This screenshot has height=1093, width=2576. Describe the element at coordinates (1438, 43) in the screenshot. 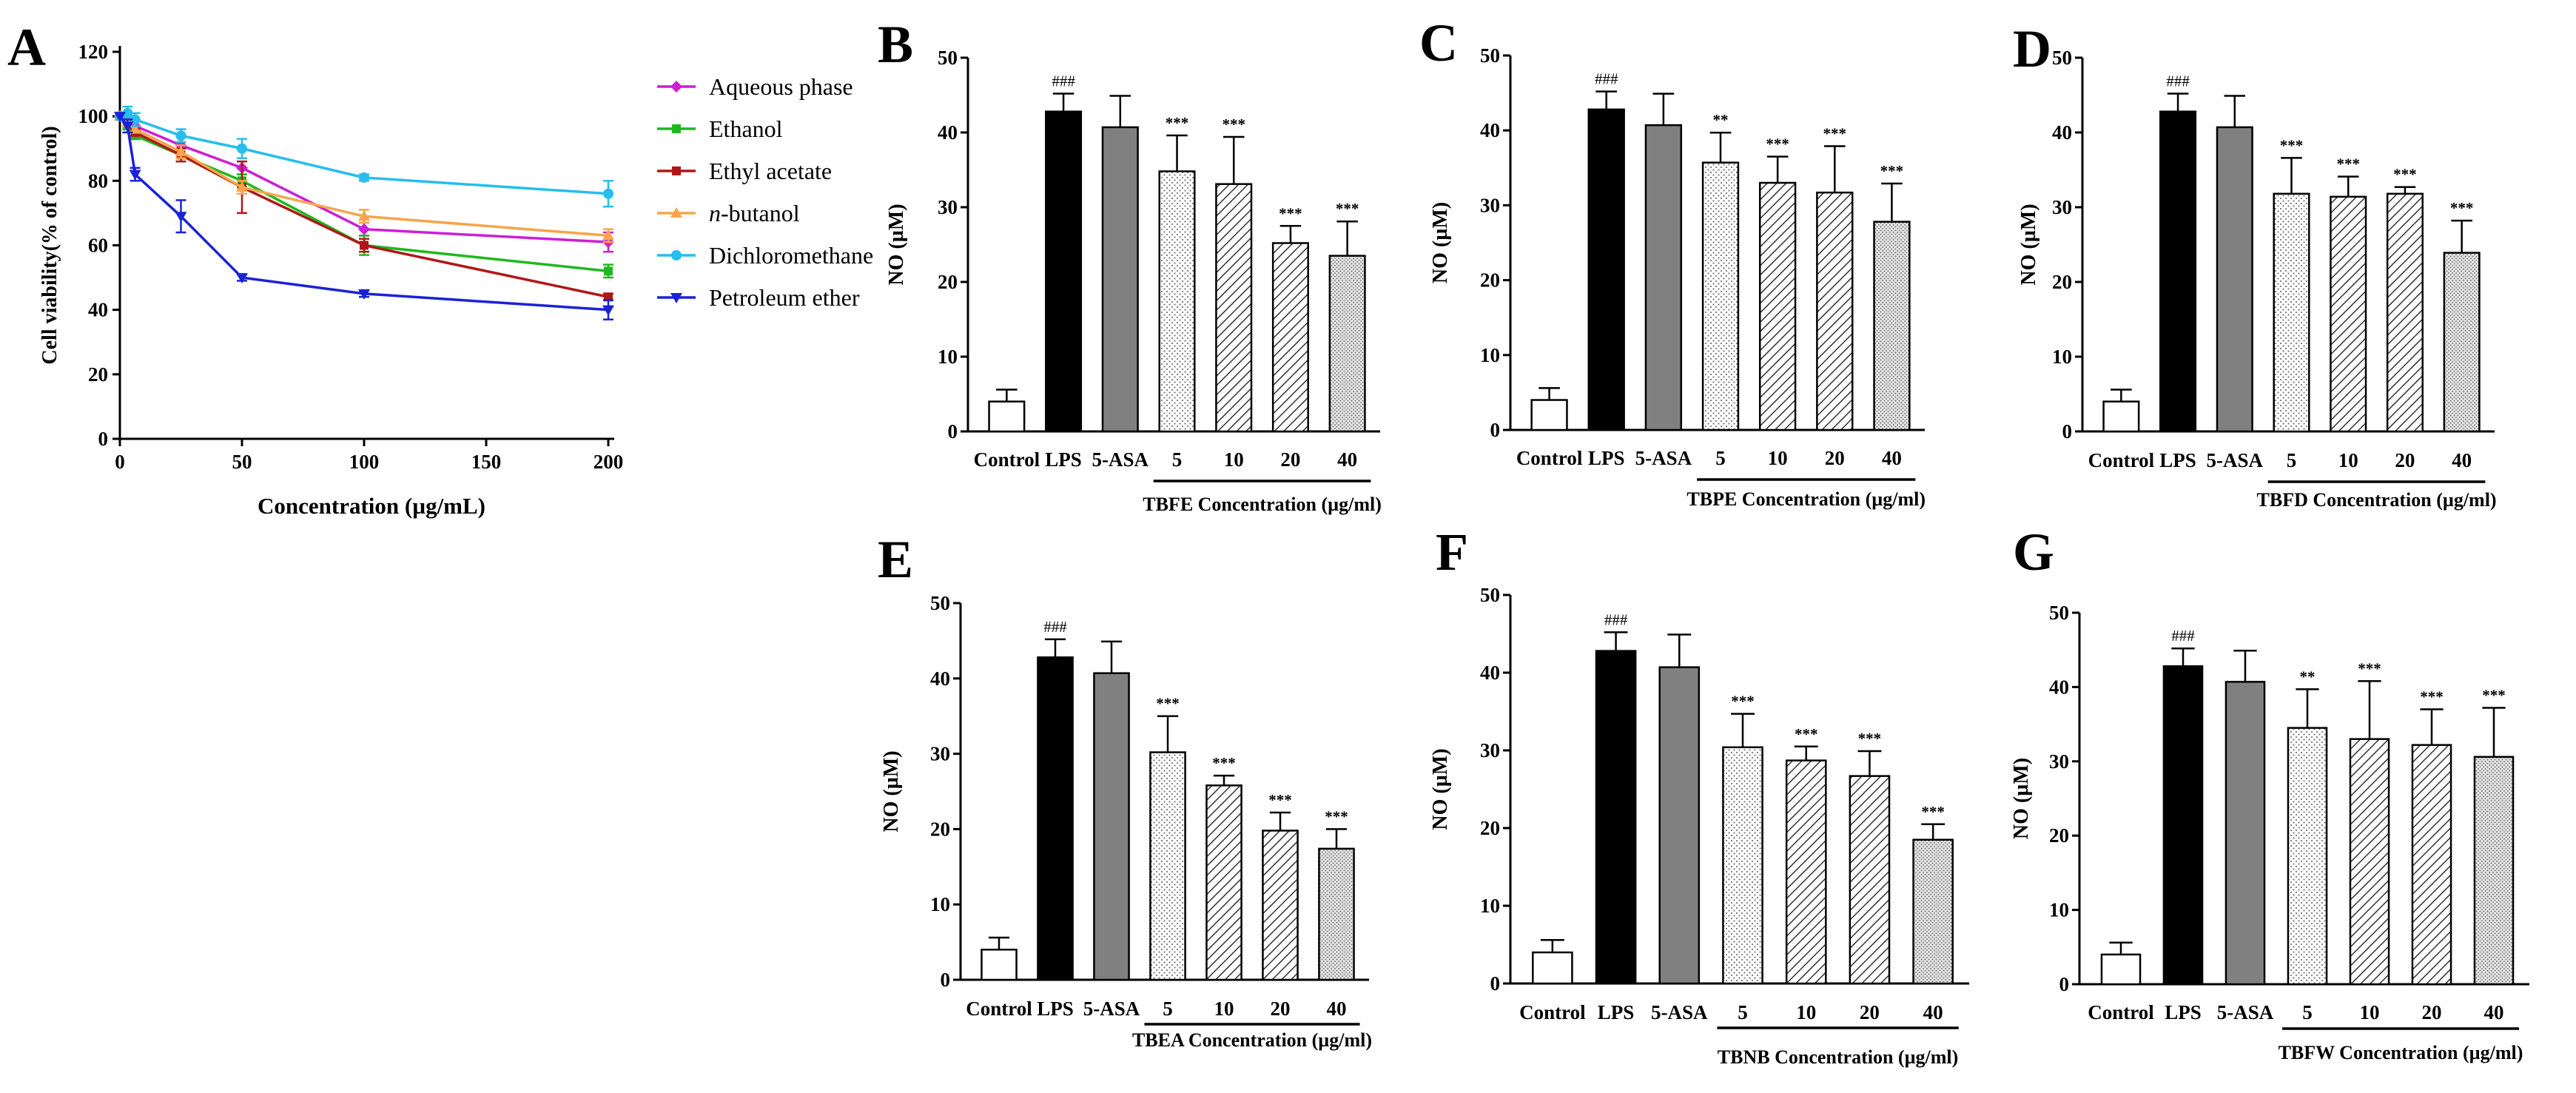

I see `panel-letter: C` at that location.